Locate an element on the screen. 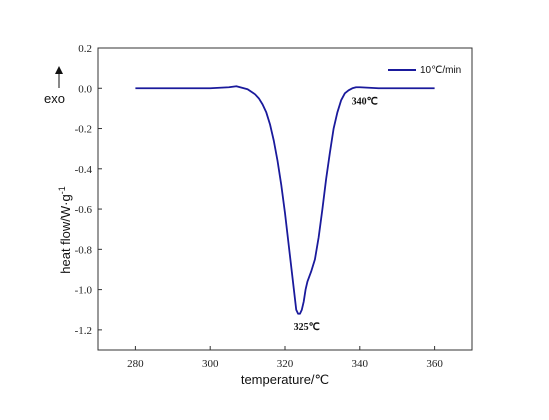 The width and height of the screenshot is (549, 420). y-axis-title: heat flow/W·g-1 is located at coordinates (65, 230).